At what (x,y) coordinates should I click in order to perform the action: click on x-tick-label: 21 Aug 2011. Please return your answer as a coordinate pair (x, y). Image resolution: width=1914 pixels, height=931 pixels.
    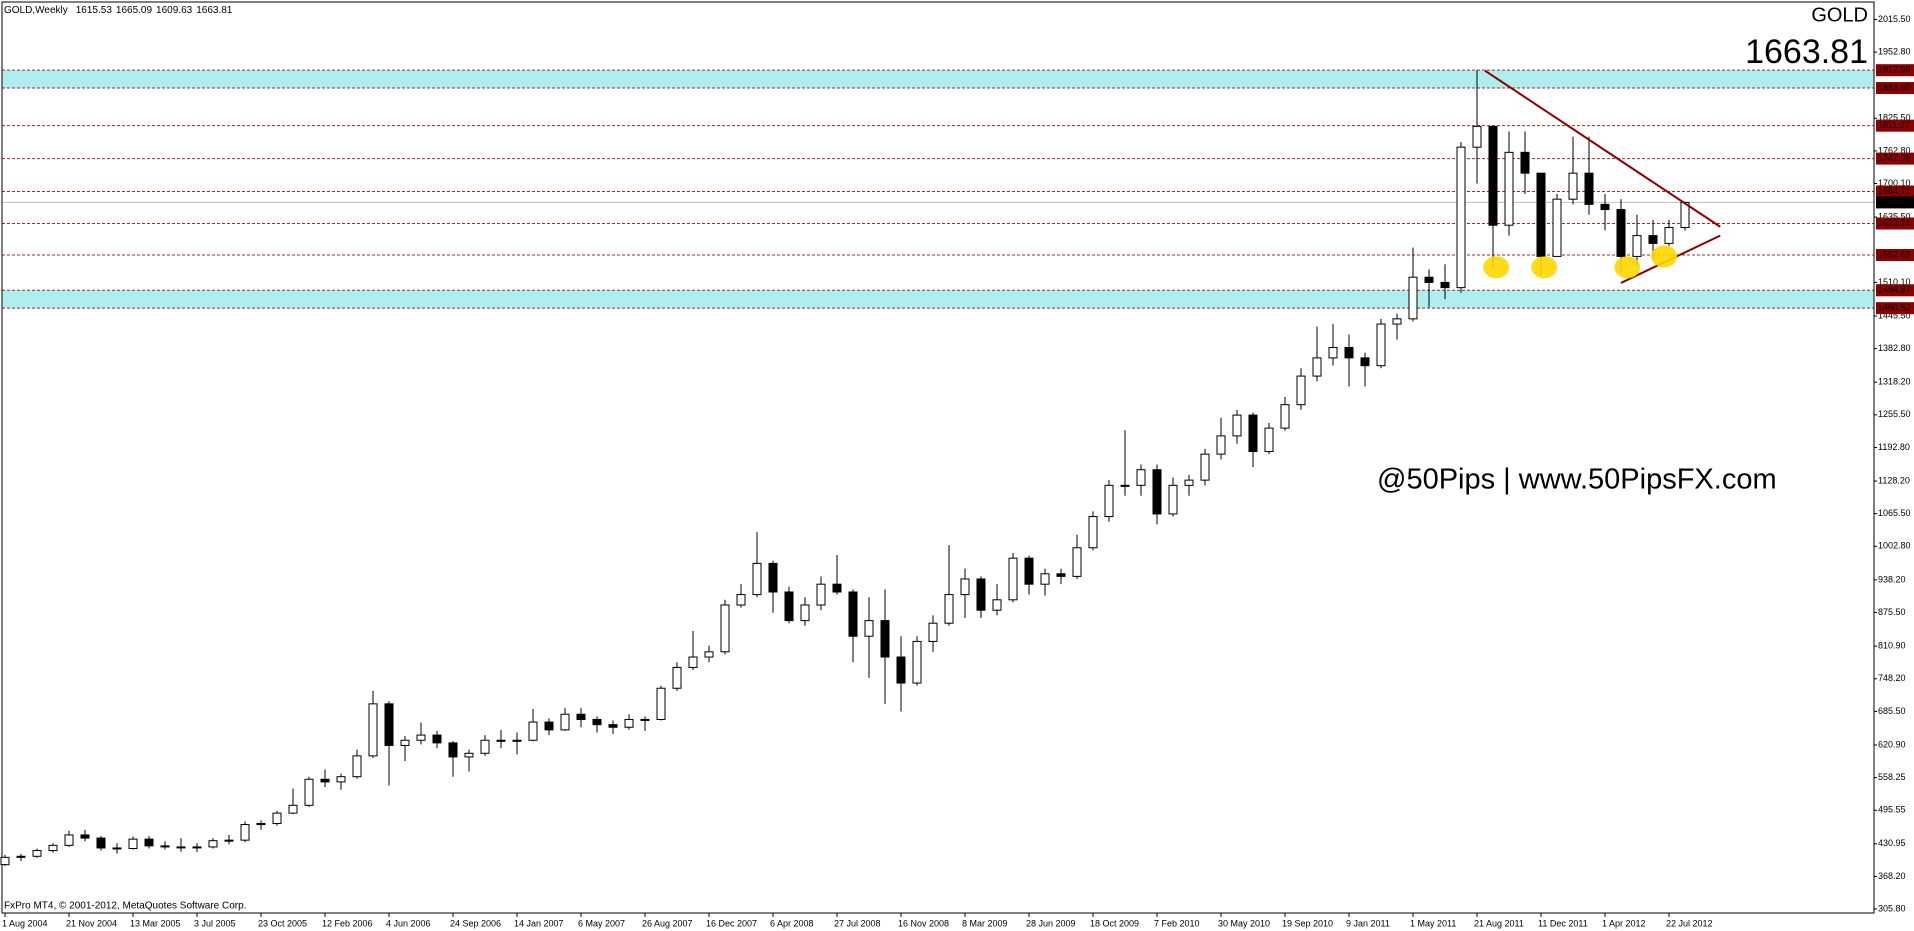
    Looking at the image, I should click on (1499, 923).